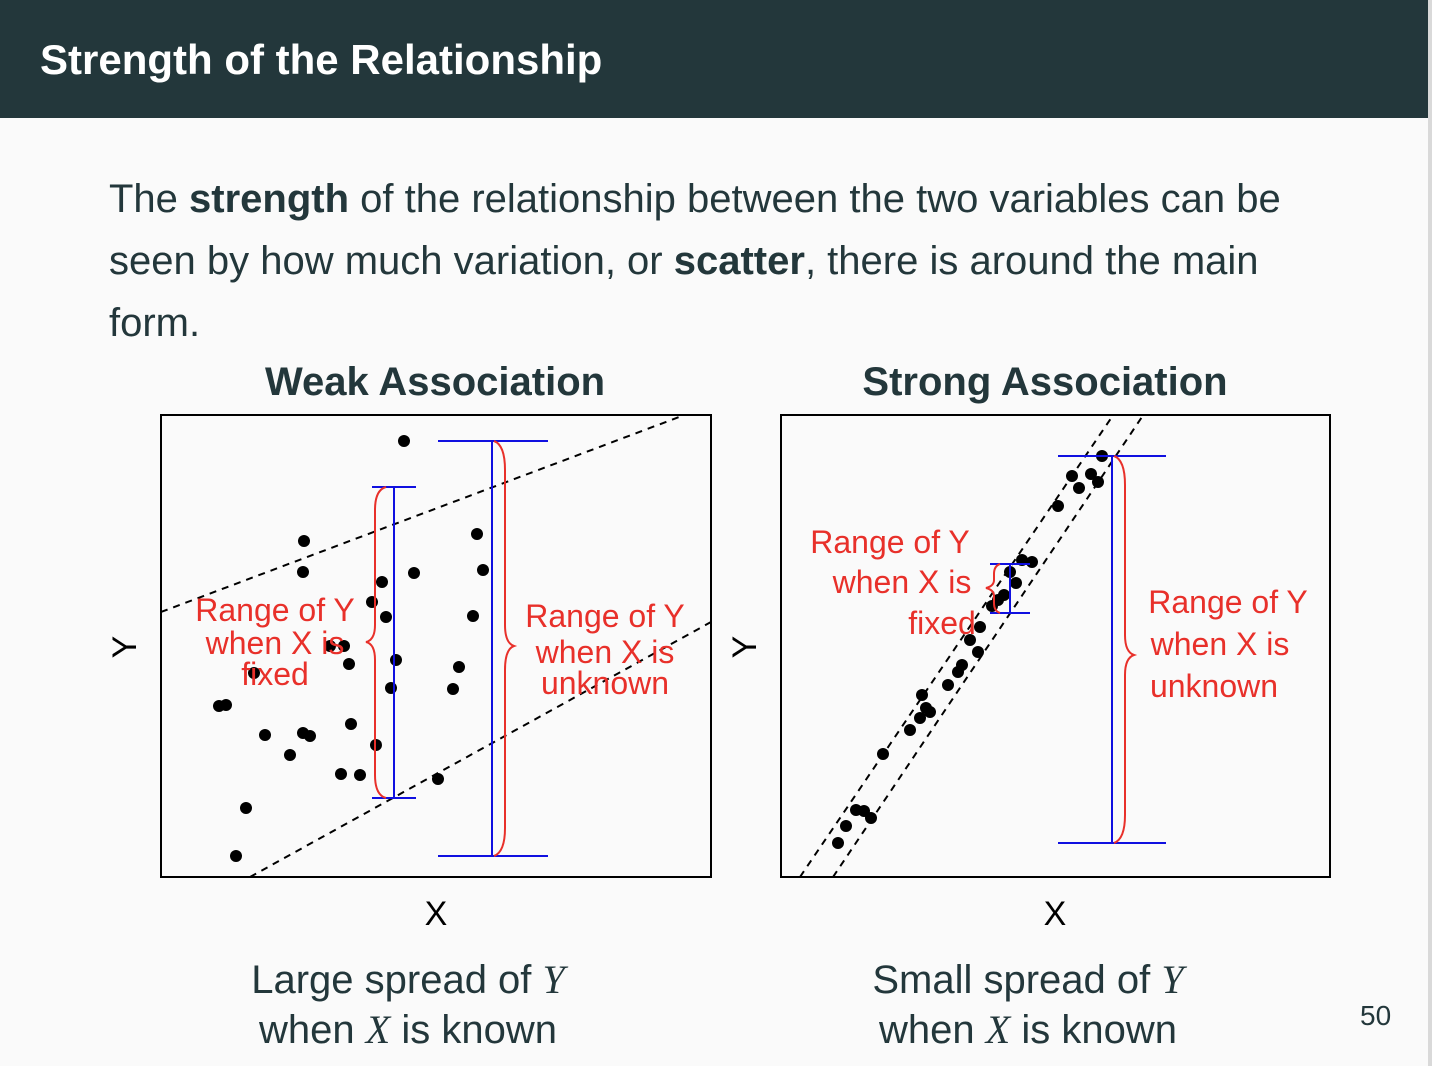 Image resolution: width=1432 pixels, height=1066 pixels. Describe the element at coordinates (890, 542) in the screenshot. I see `strong-fixed-label-line1: Range of Y` at that location.